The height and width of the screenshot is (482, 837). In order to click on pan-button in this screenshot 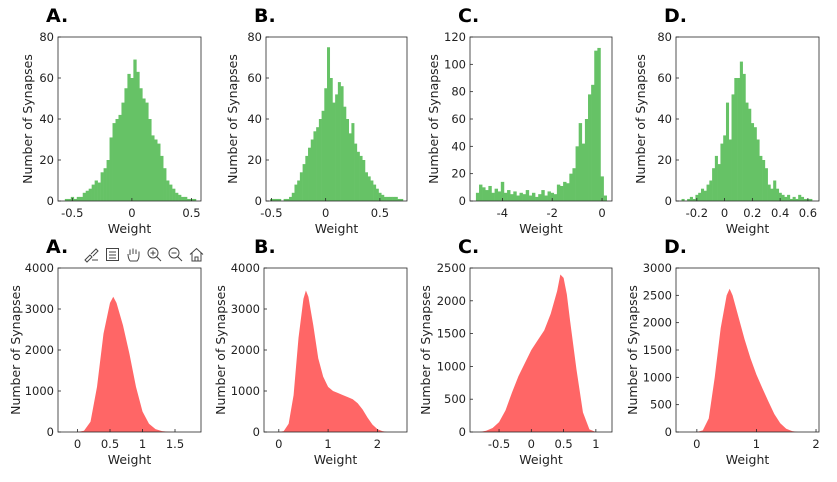, I will do `click(133, 254)`.